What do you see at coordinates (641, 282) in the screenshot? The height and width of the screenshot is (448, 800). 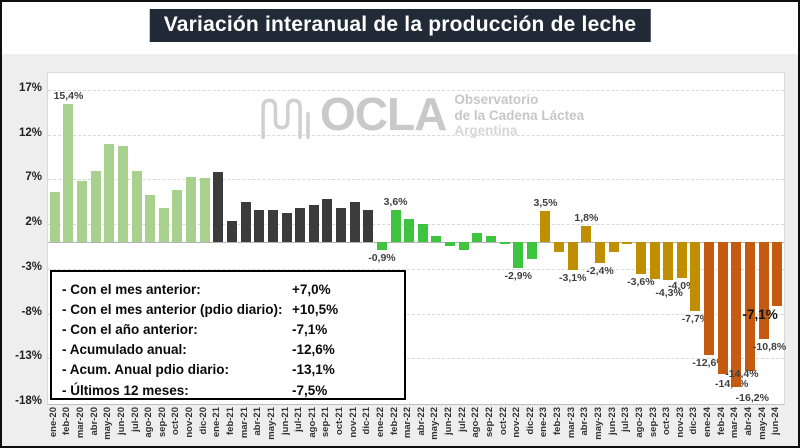 I see `bar-value-label: -3,6%` at bounding box center [641, 282].